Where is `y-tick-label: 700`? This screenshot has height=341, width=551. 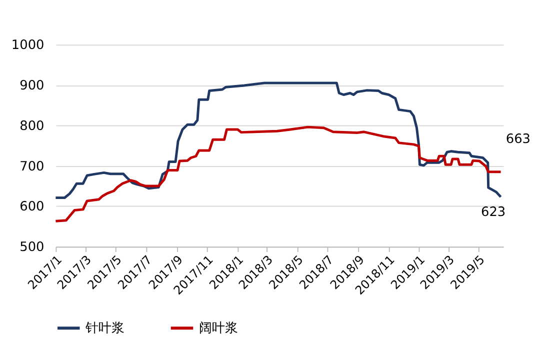 y-tick-label: 700 is located at coordinates (32, 166).